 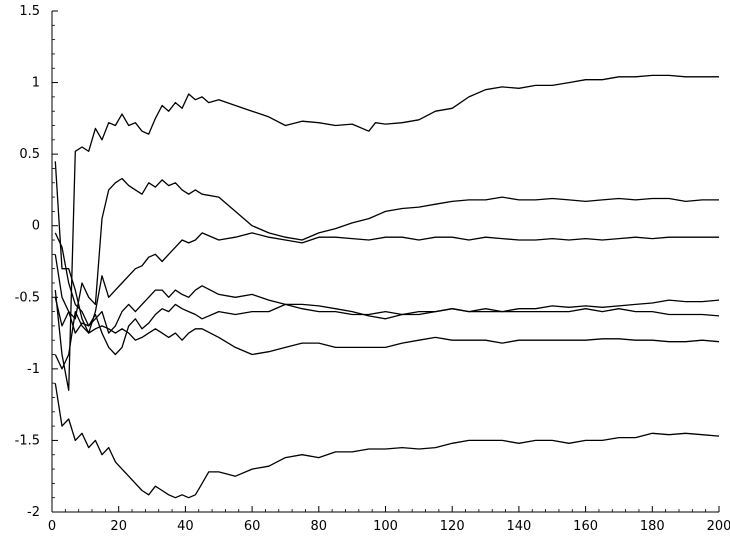 What do you see at coordinates (29, 154) in the screenshot?
I see `y-tick-label: 0.5` at bounding box center [29, 154].